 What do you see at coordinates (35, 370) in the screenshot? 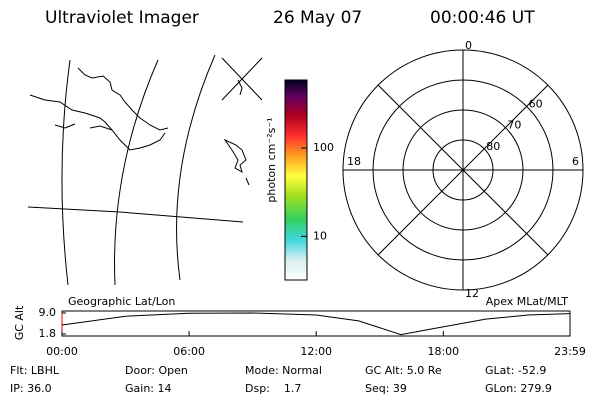
I see `status-field: Flt: LBHL` at bounding box center [35, 370].